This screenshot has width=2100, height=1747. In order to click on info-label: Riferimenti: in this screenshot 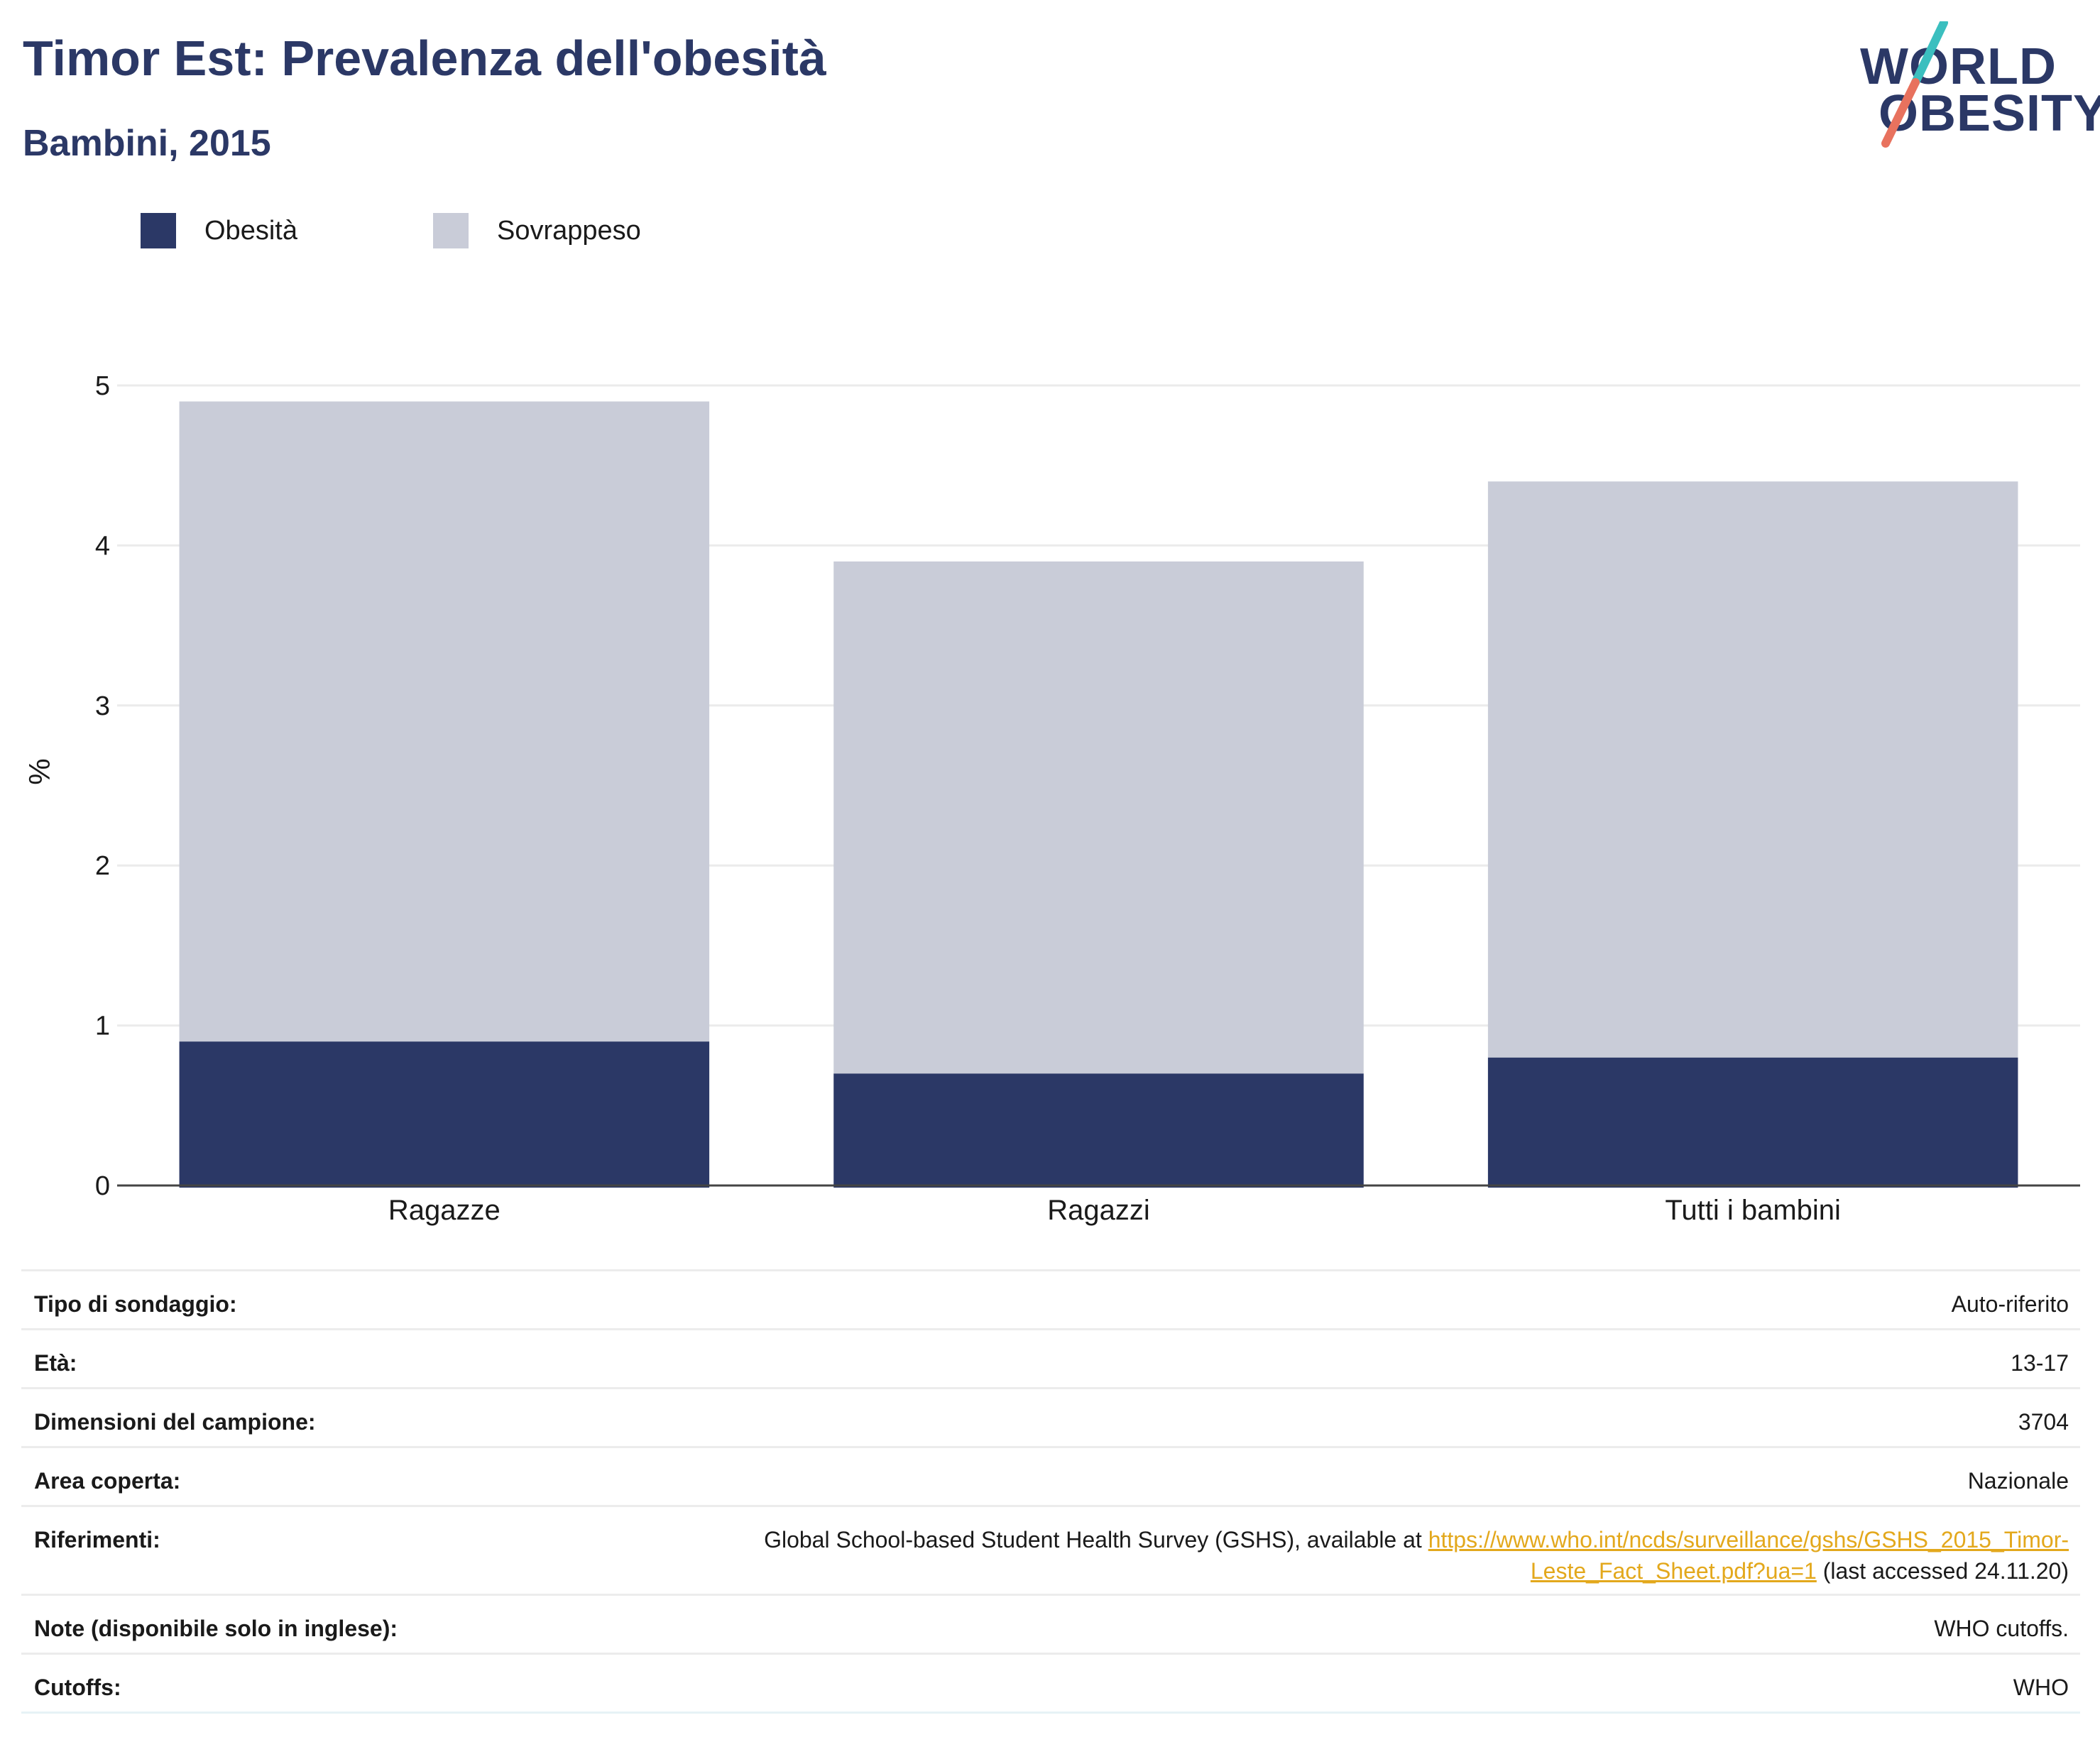, I will do `click(97, 1539)`.